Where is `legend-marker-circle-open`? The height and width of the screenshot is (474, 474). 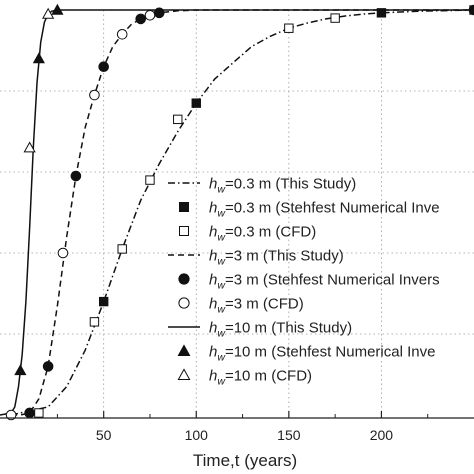 legend-marker-circle-open is located at coordinates (184, 303).